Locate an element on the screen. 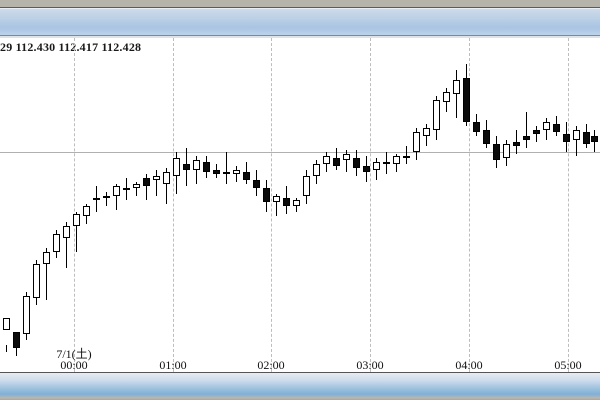 Image resolution: width=600 pixels, height=400 pixels. price-reference-line is located at coordinates (300, 152).